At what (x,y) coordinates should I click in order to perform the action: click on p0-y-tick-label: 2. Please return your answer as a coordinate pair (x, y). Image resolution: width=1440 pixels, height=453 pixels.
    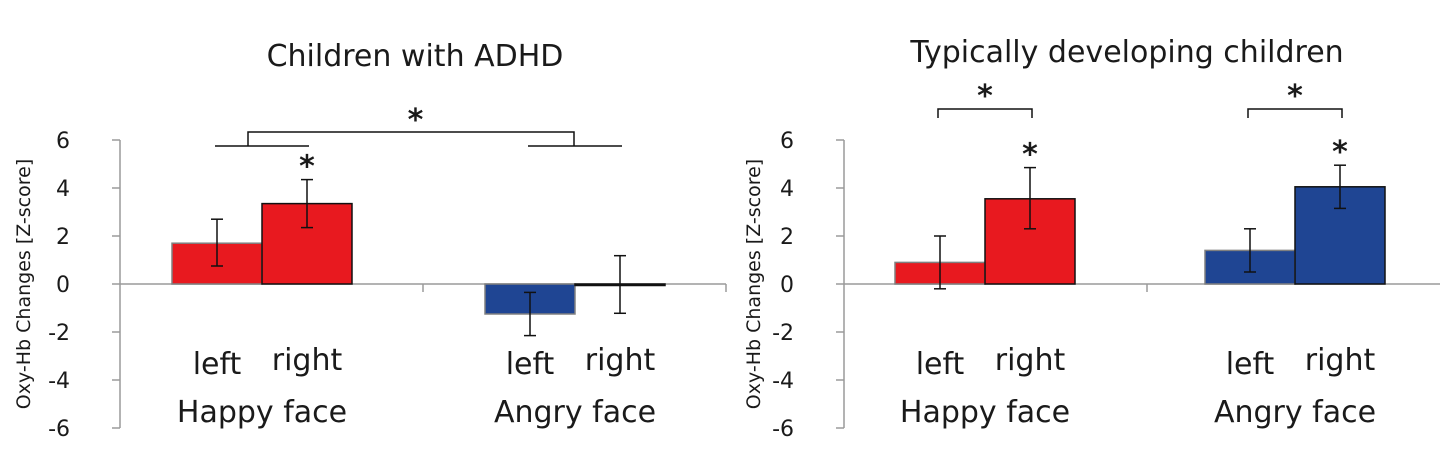
    Looking at the image, I should click on (63, 237).